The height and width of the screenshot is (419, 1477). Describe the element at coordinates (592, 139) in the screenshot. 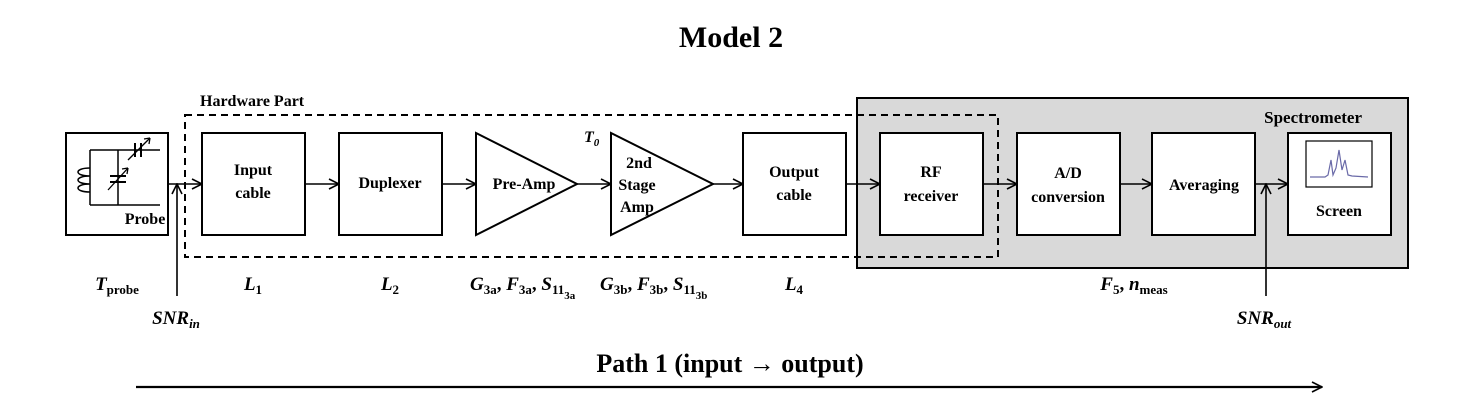

I see `t0-label: T0` at that location.